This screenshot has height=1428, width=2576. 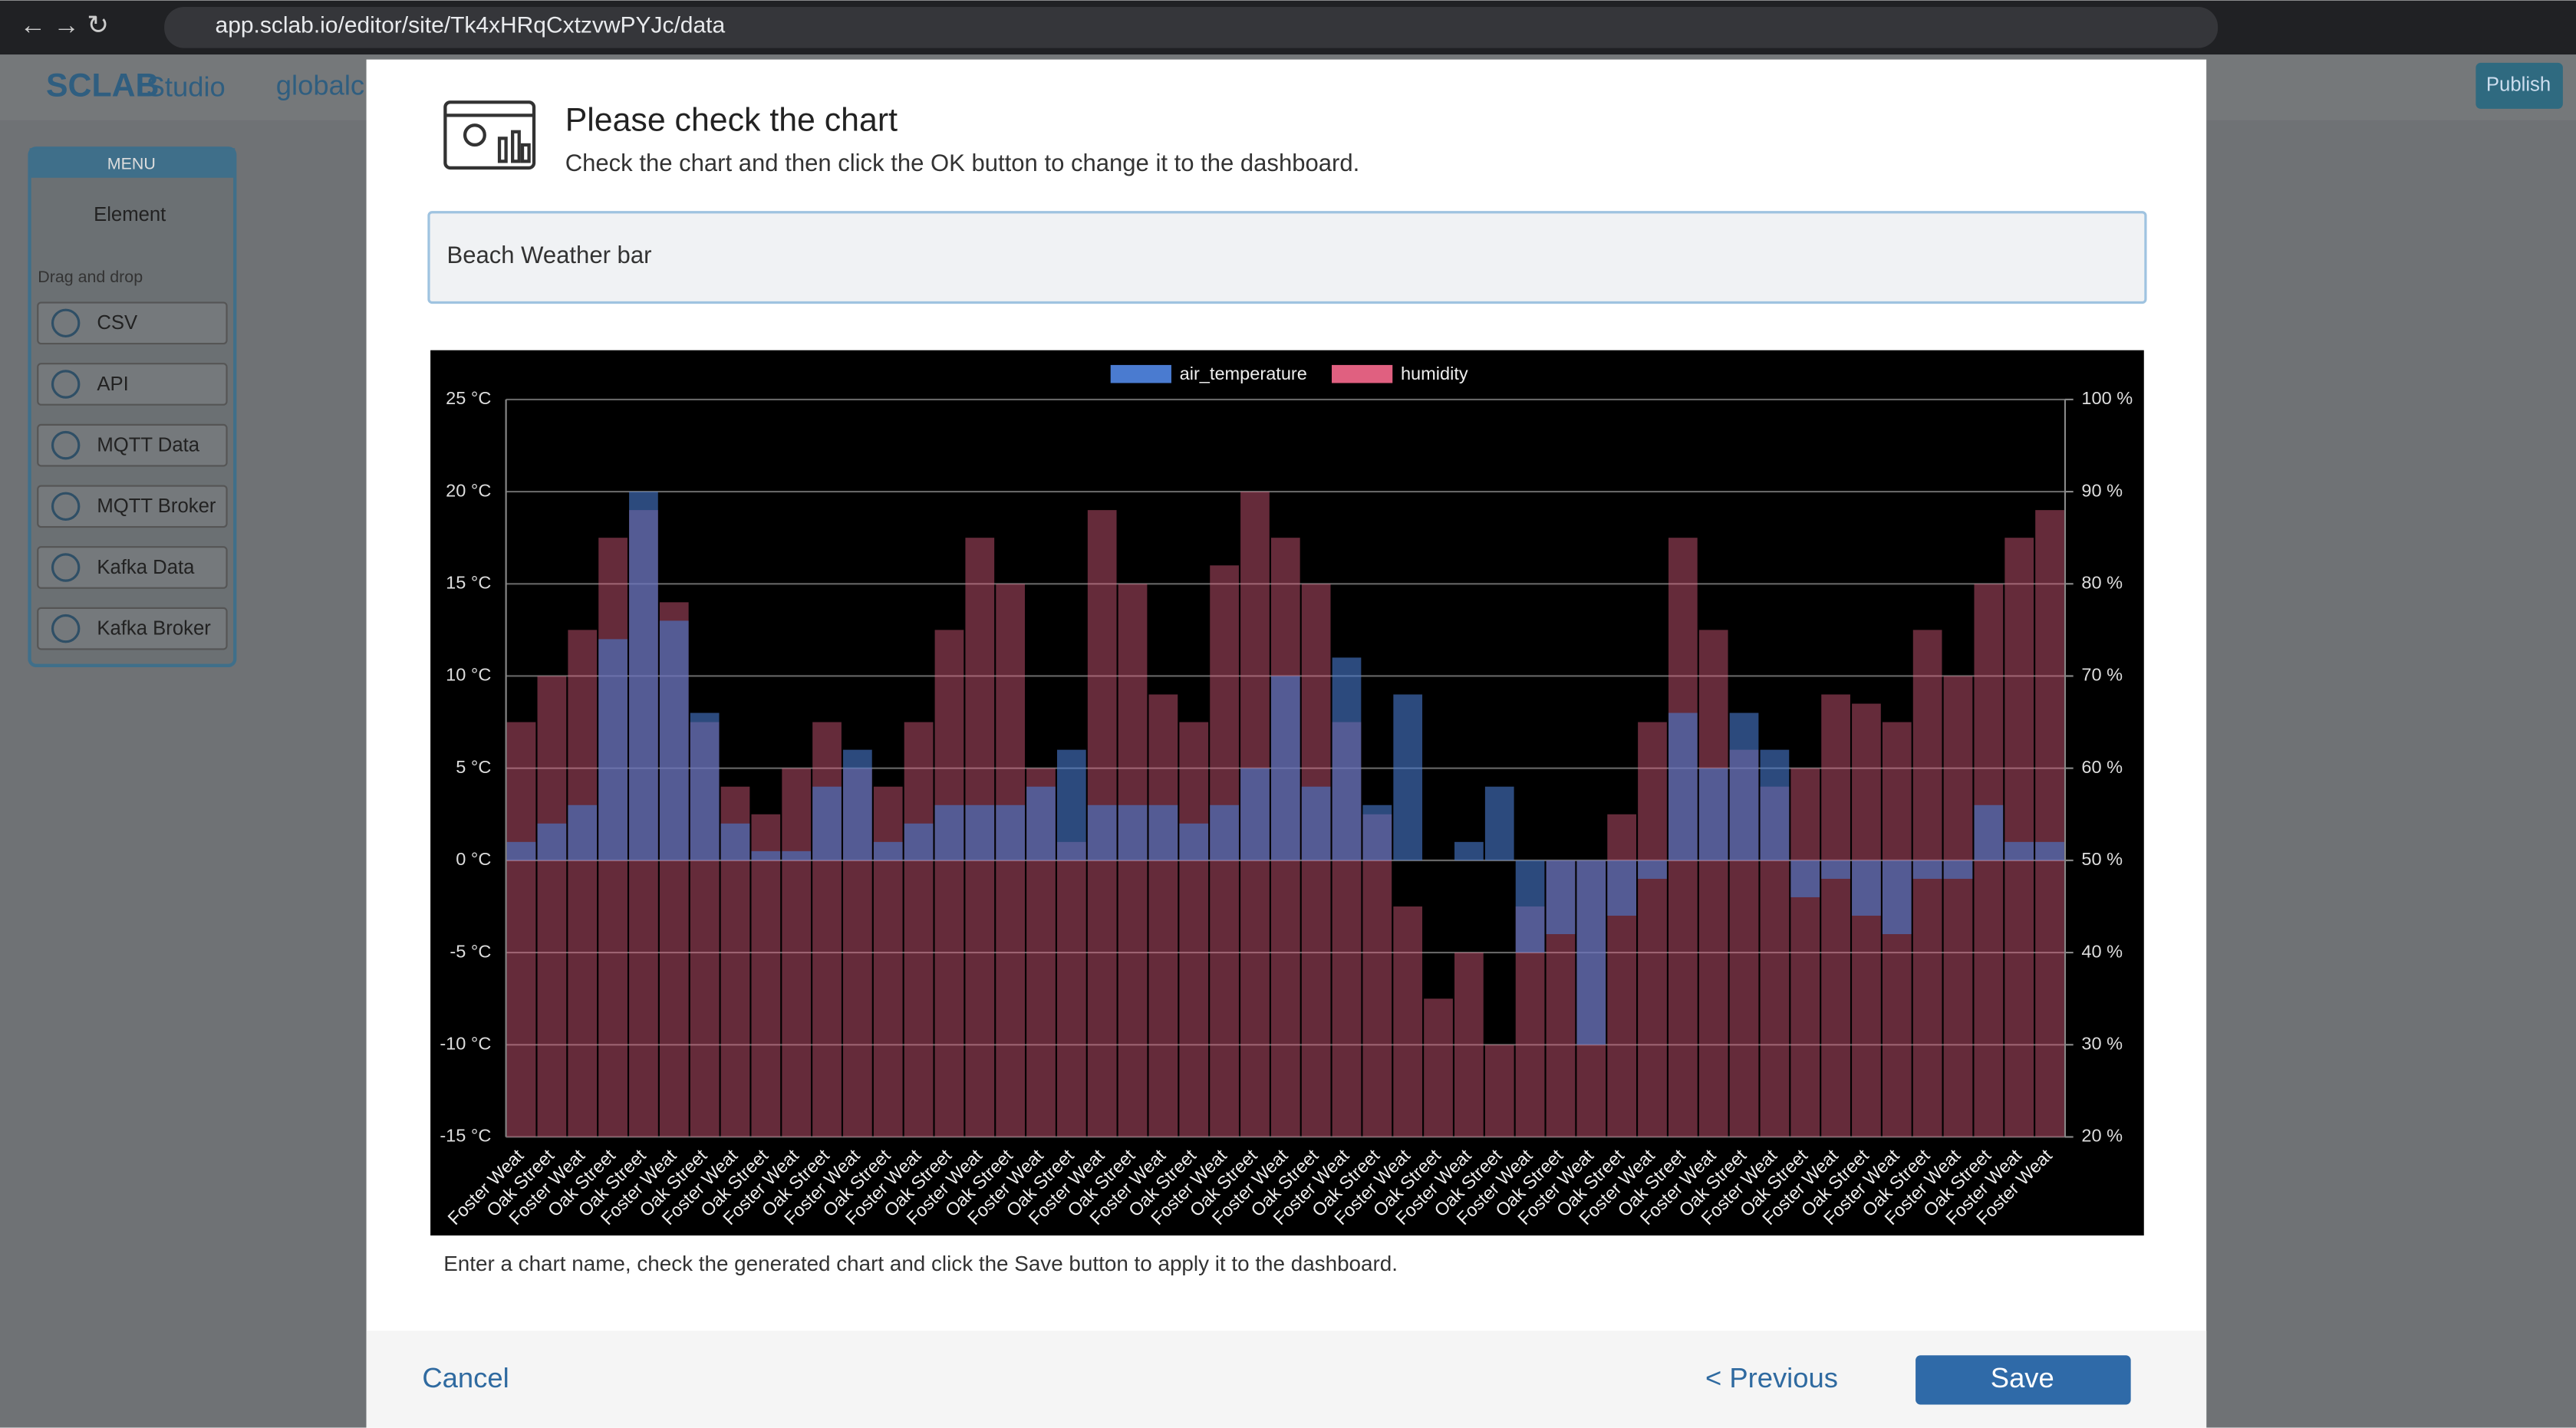 I want to click on publish-button, so click(x=2519, y=85).